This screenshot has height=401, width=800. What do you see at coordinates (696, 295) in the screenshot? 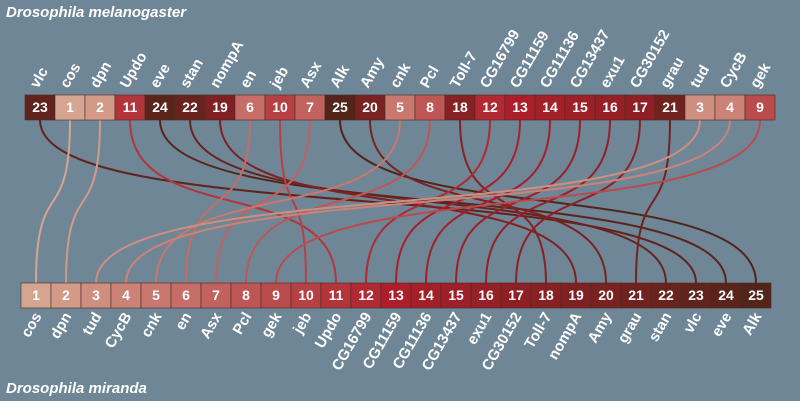
I see `gene-rank: 23` at bounding box center [696, 295].